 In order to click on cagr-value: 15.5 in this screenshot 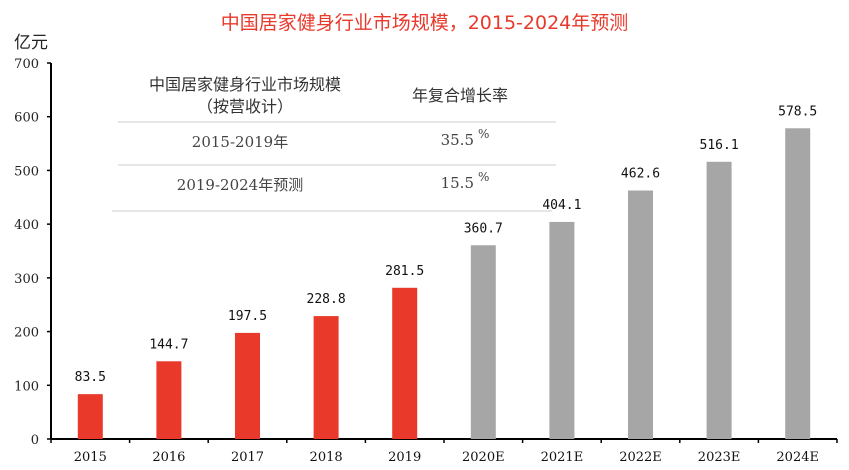, I will do `click(457, 183)`.